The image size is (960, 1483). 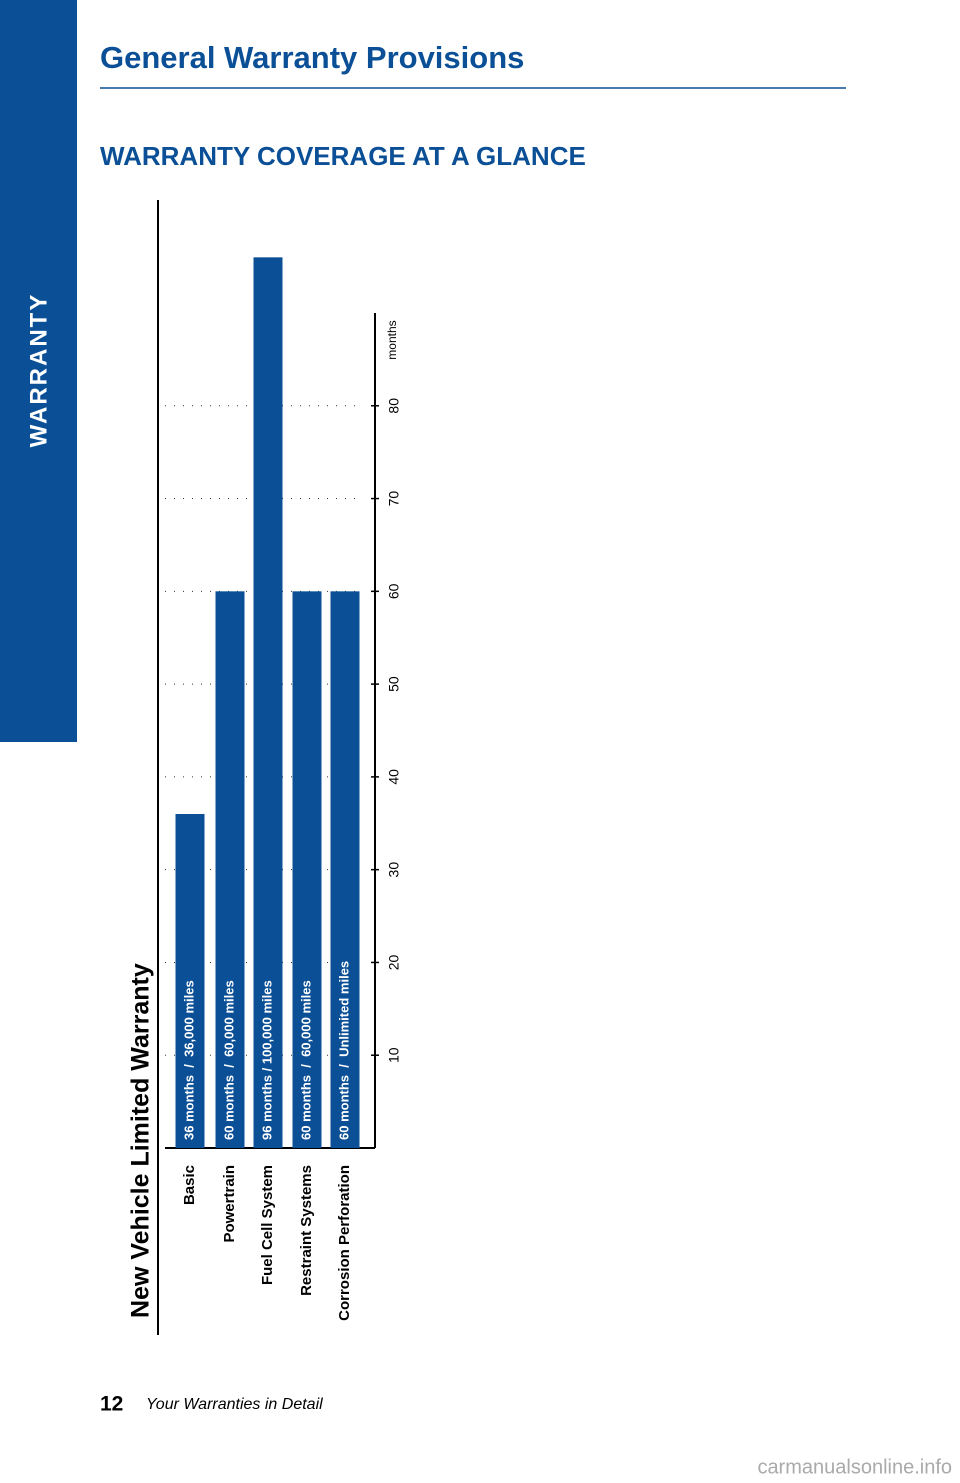 What do you see at coordinates (394, 406) in the screenshot?
I see `y-tick-label: 80` at bounding box center [394, 406].